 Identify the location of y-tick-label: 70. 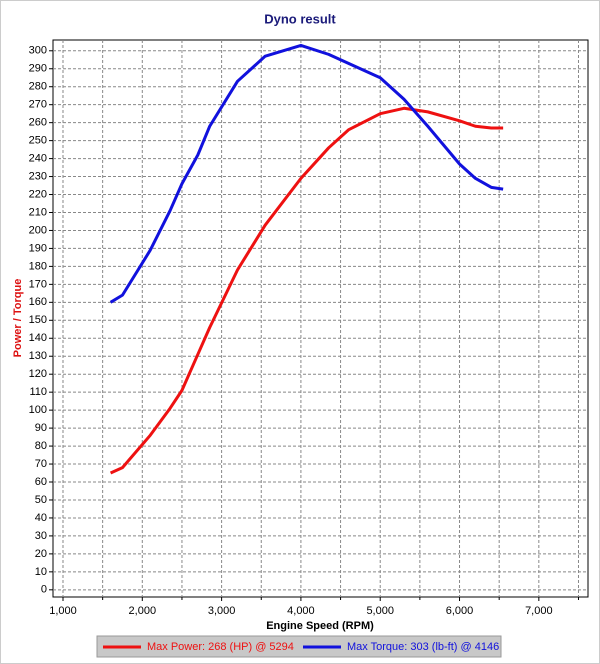
(41, 464).